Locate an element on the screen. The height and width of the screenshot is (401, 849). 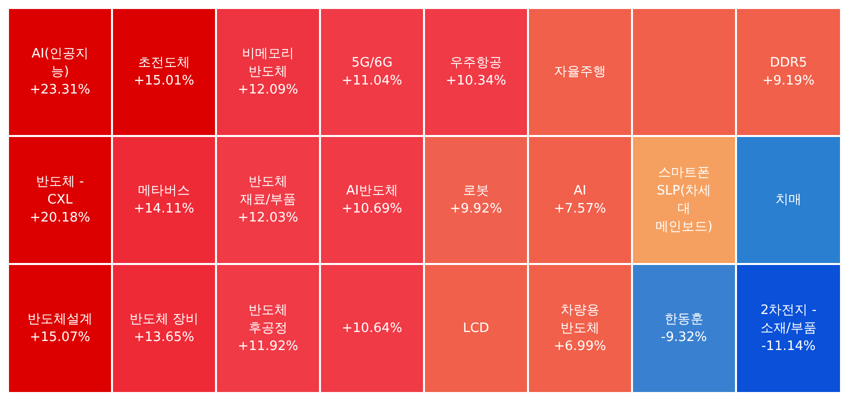
category-label: AI is located at coordinates (580, 191).